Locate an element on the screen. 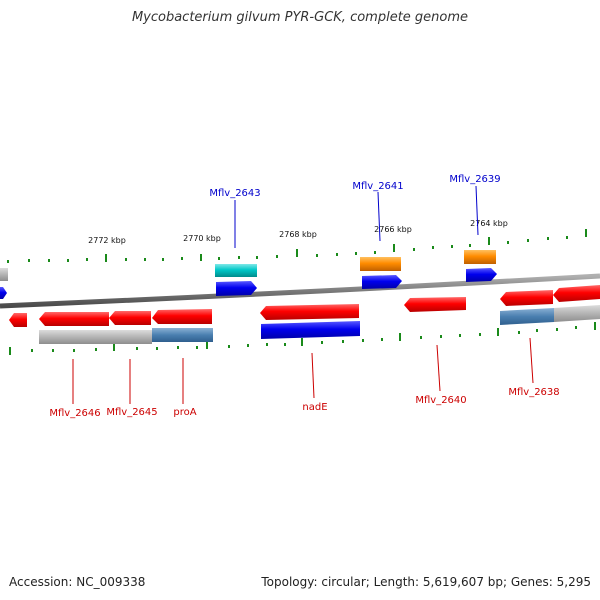 The image size is (600, 600). scale-label: 2770 kbp is located at coordinates (202, 238).